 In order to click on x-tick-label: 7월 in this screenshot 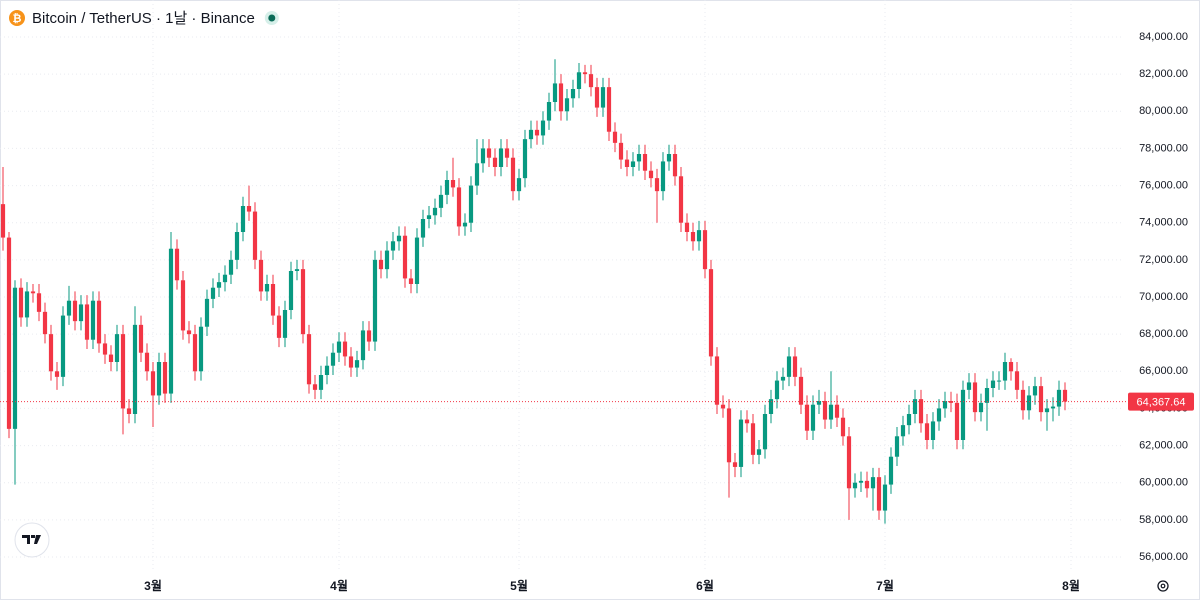, I will do `click(885, 585)`.